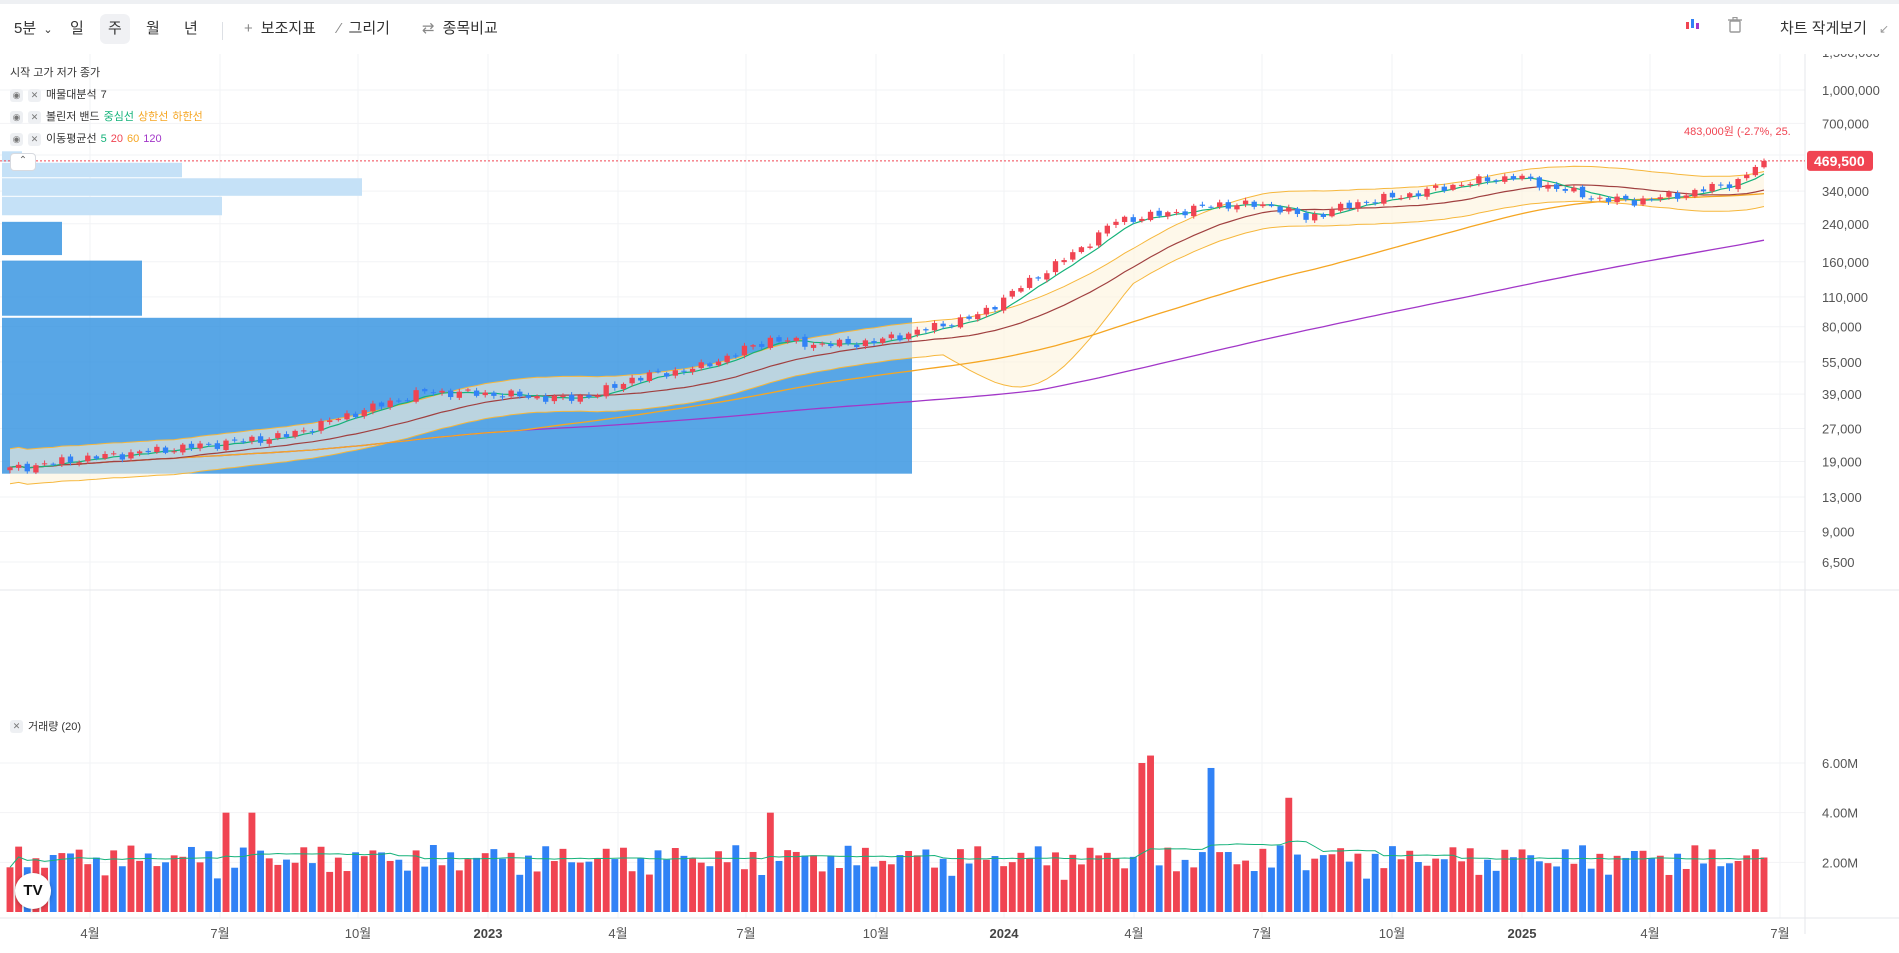  Describe the element at coordinates (1842, 497) in the screenshot. I see `y-tick-label: 13,000` at that location.